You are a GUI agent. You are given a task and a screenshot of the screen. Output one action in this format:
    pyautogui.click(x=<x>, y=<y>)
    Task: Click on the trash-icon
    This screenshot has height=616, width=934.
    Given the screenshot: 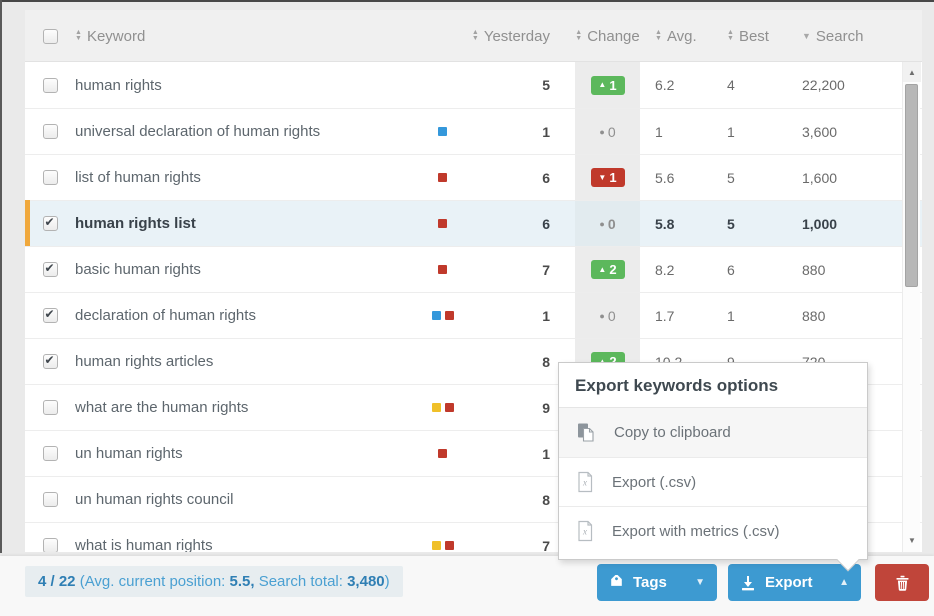 What is the action you would take?
    pyautogui.click(x=902, y=583)
    